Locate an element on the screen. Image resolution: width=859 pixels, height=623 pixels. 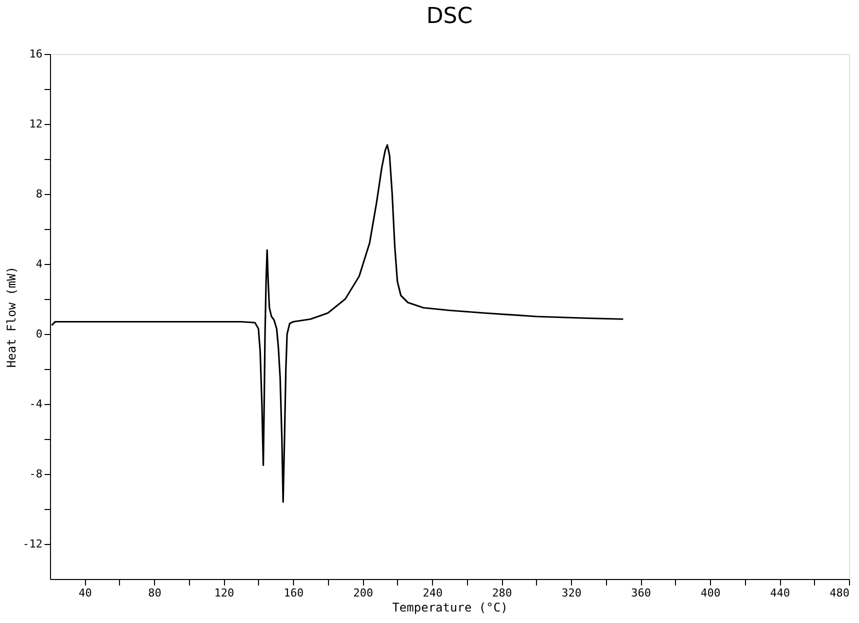
x-tick-label: 80 is located at coordinates (155, 593).